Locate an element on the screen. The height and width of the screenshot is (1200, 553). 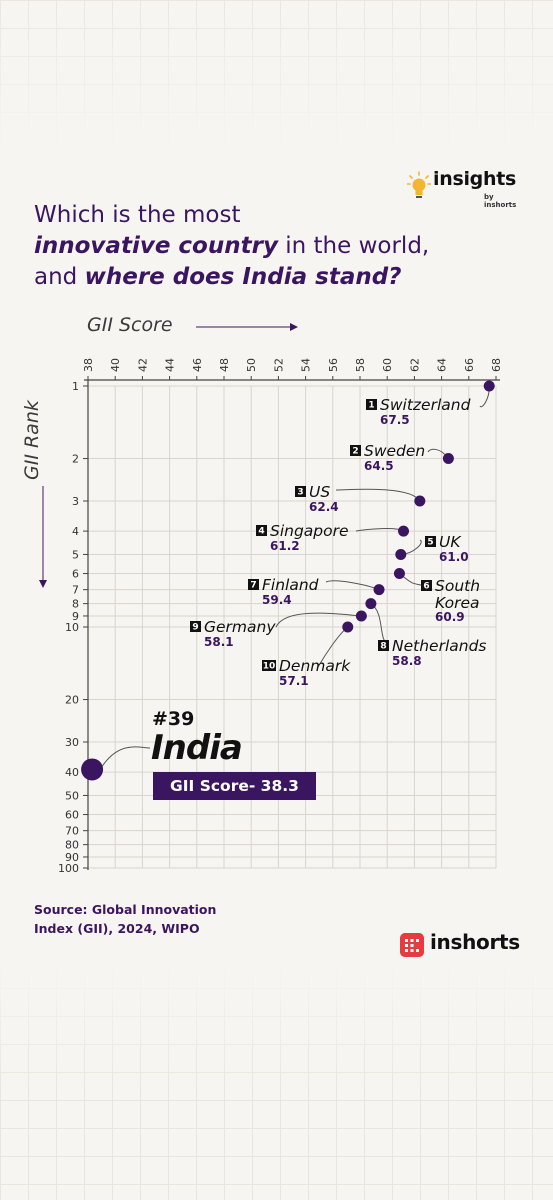
x-tick-label: 64 is located at coordinates (442, 365).